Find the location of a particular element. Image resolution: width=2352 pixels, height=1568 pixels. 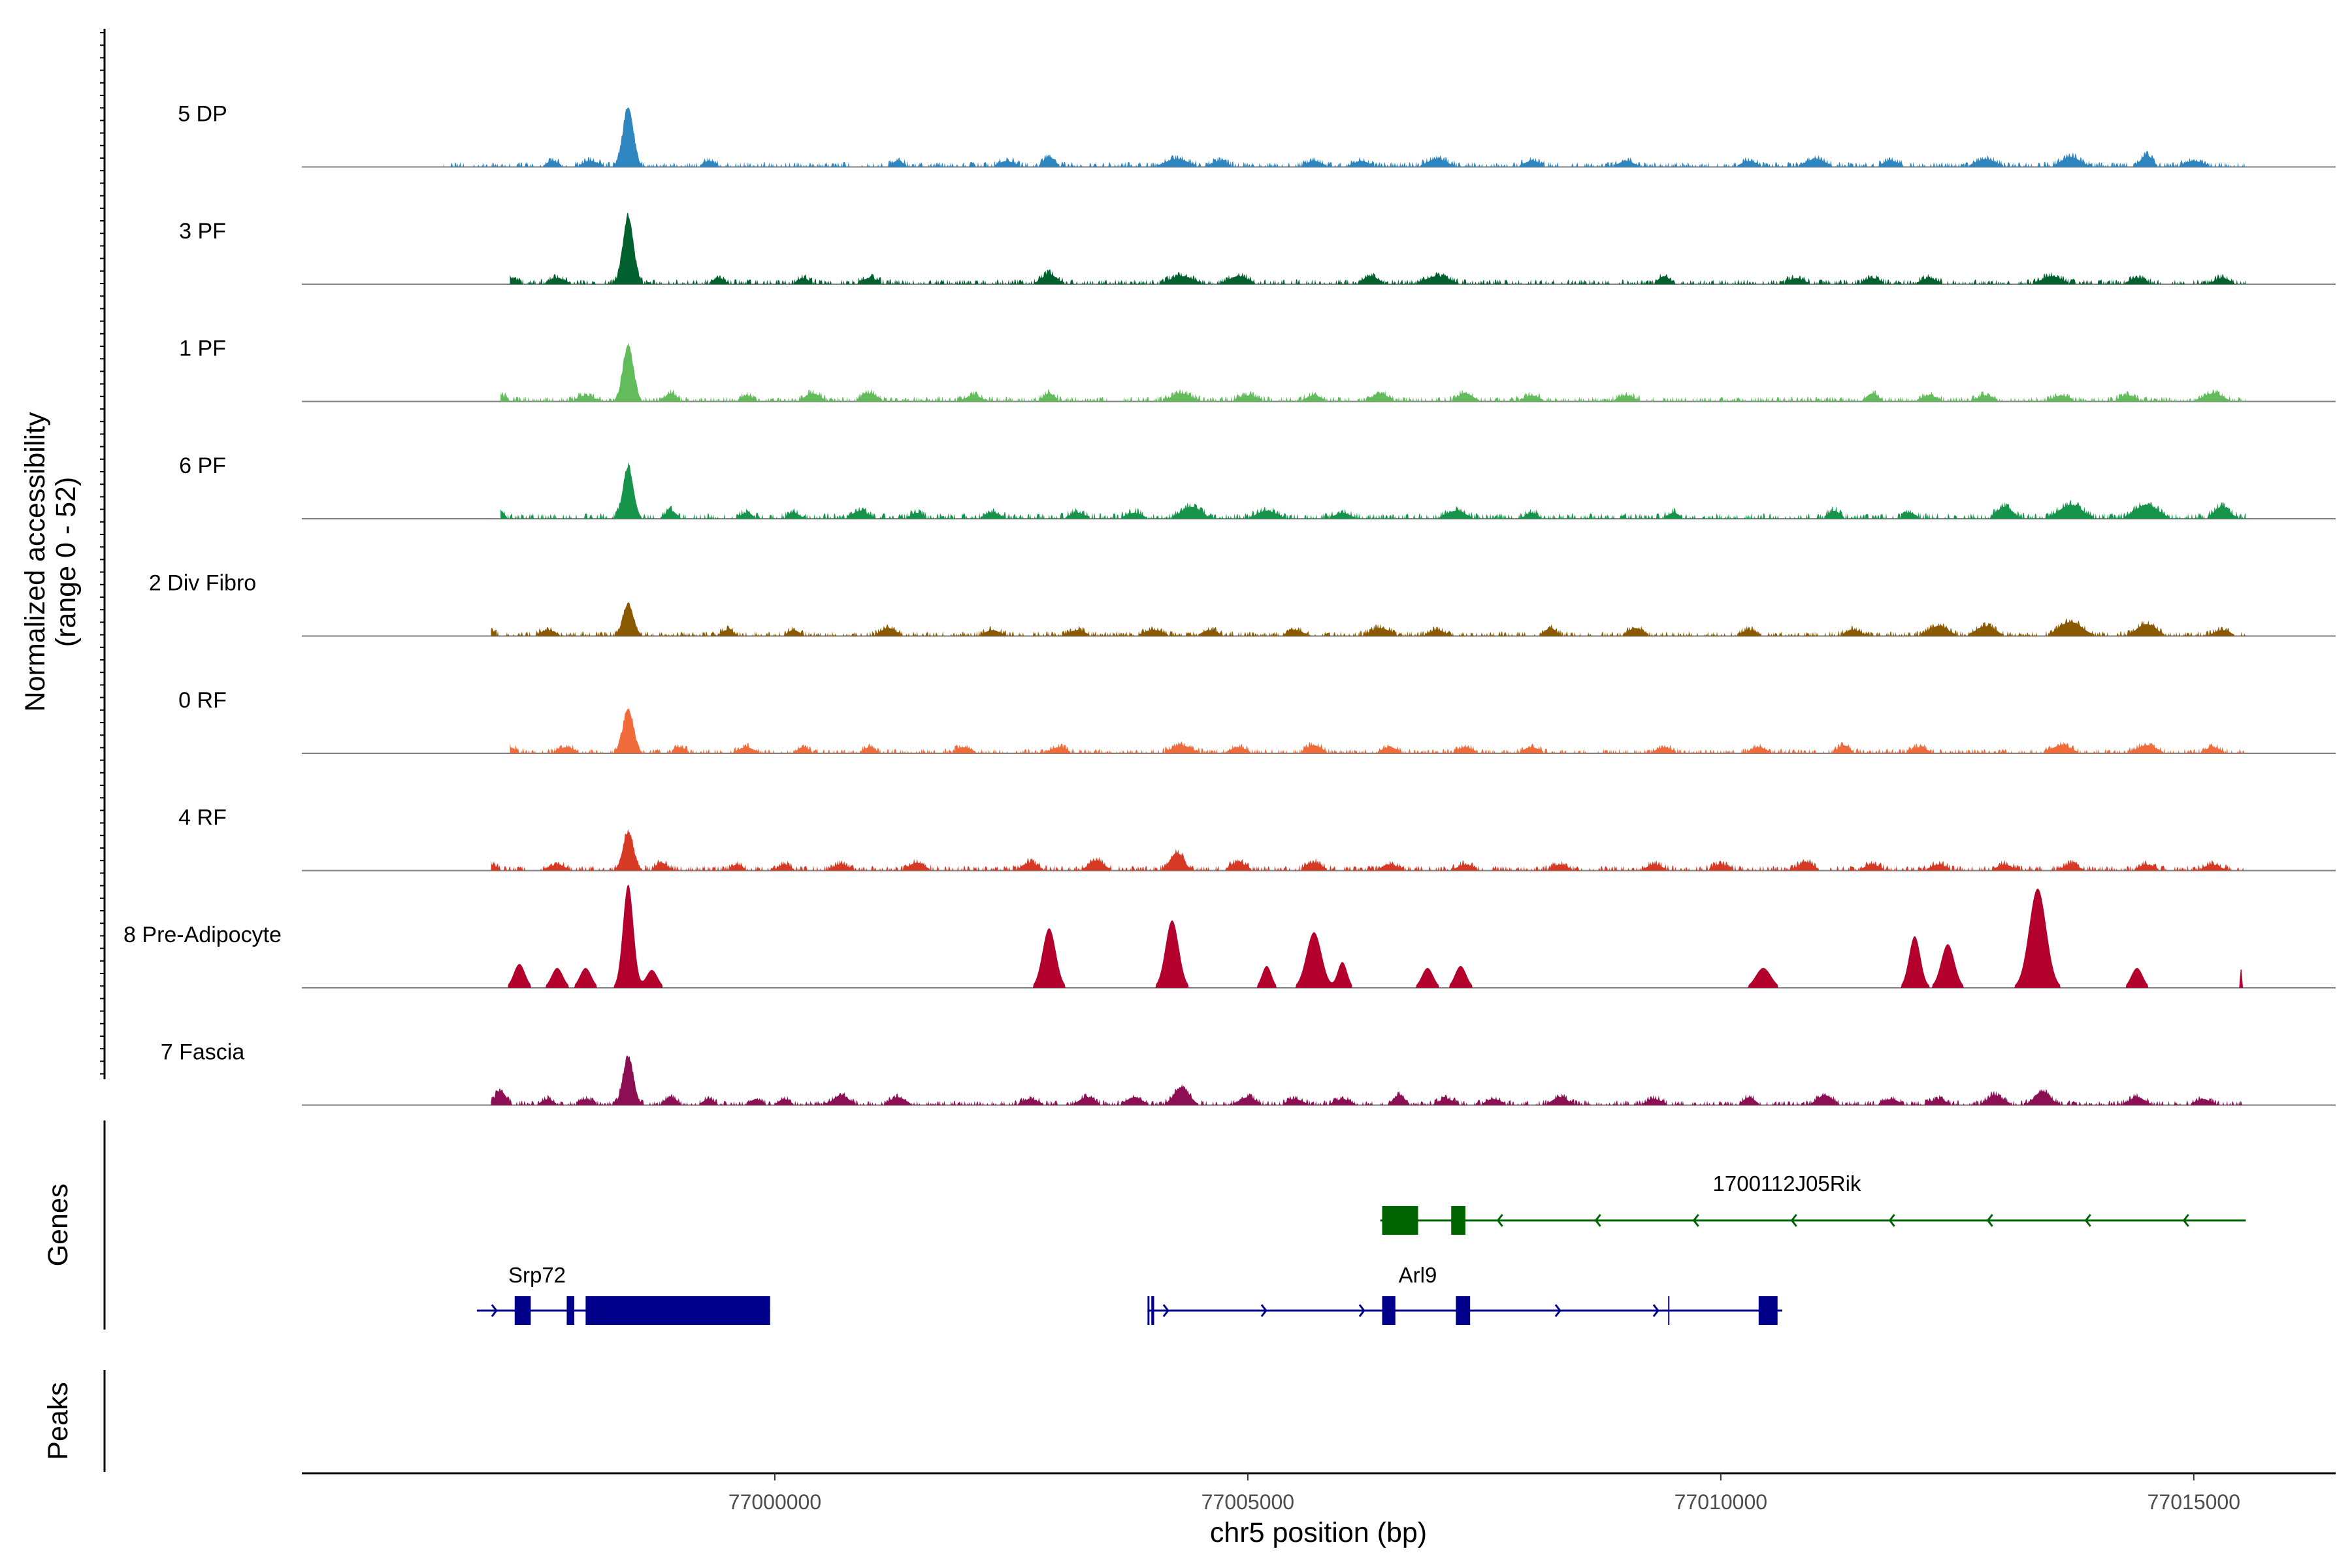

track-label: 8 Pre-Adipocyte is located at coordinates (202, 935).